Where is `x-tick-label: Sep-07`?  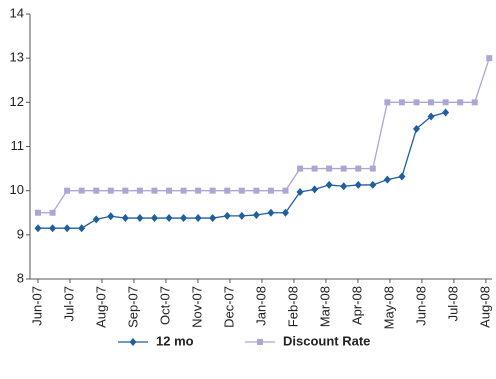 x-tick-label: Sep-07 is located at coordinates (132, 307).